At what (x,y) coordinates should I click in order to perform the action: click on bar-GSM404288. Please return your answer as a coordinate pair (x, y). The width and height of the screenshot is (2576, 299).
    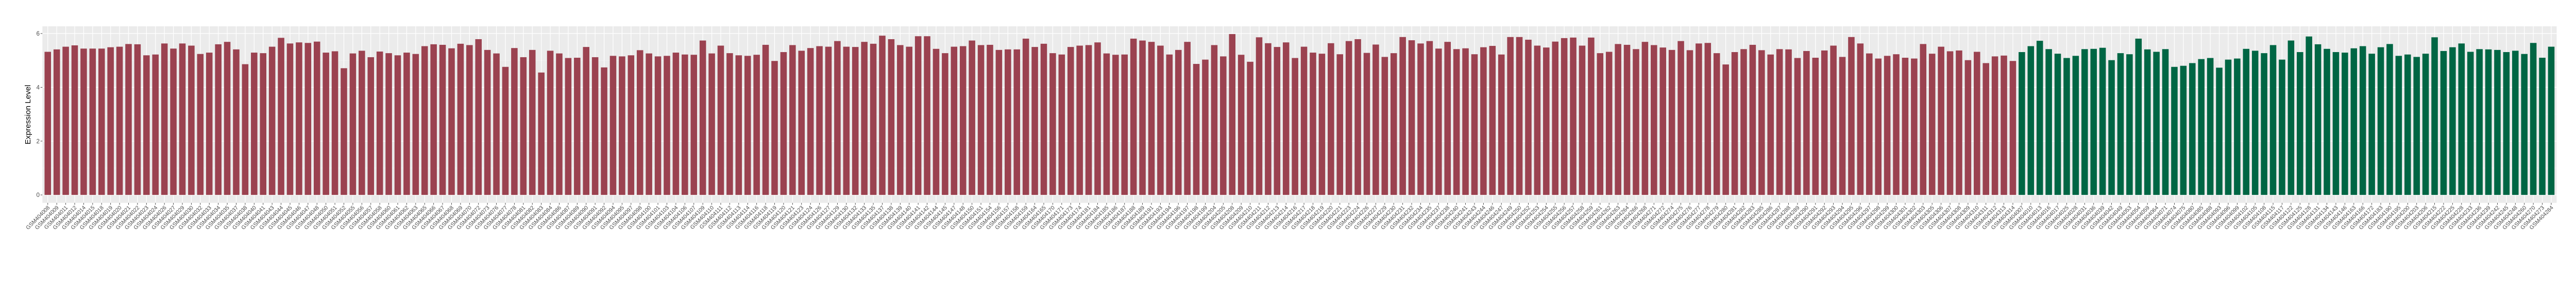
    Looking at the image, I should click on (1788, 122).